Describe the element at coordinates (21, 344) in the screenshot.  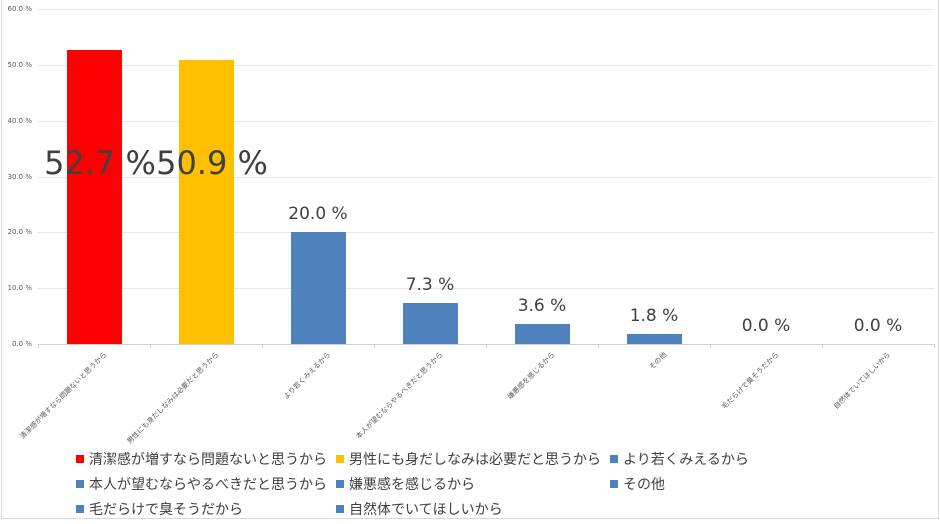
I see `y-tick-label: 0.0 %` at that location.